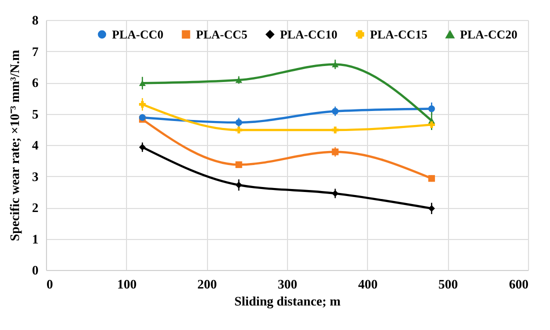 The height and width of the screenshot is (330, 550). I want to click on x-tick-label: 300, so click(288, 284).